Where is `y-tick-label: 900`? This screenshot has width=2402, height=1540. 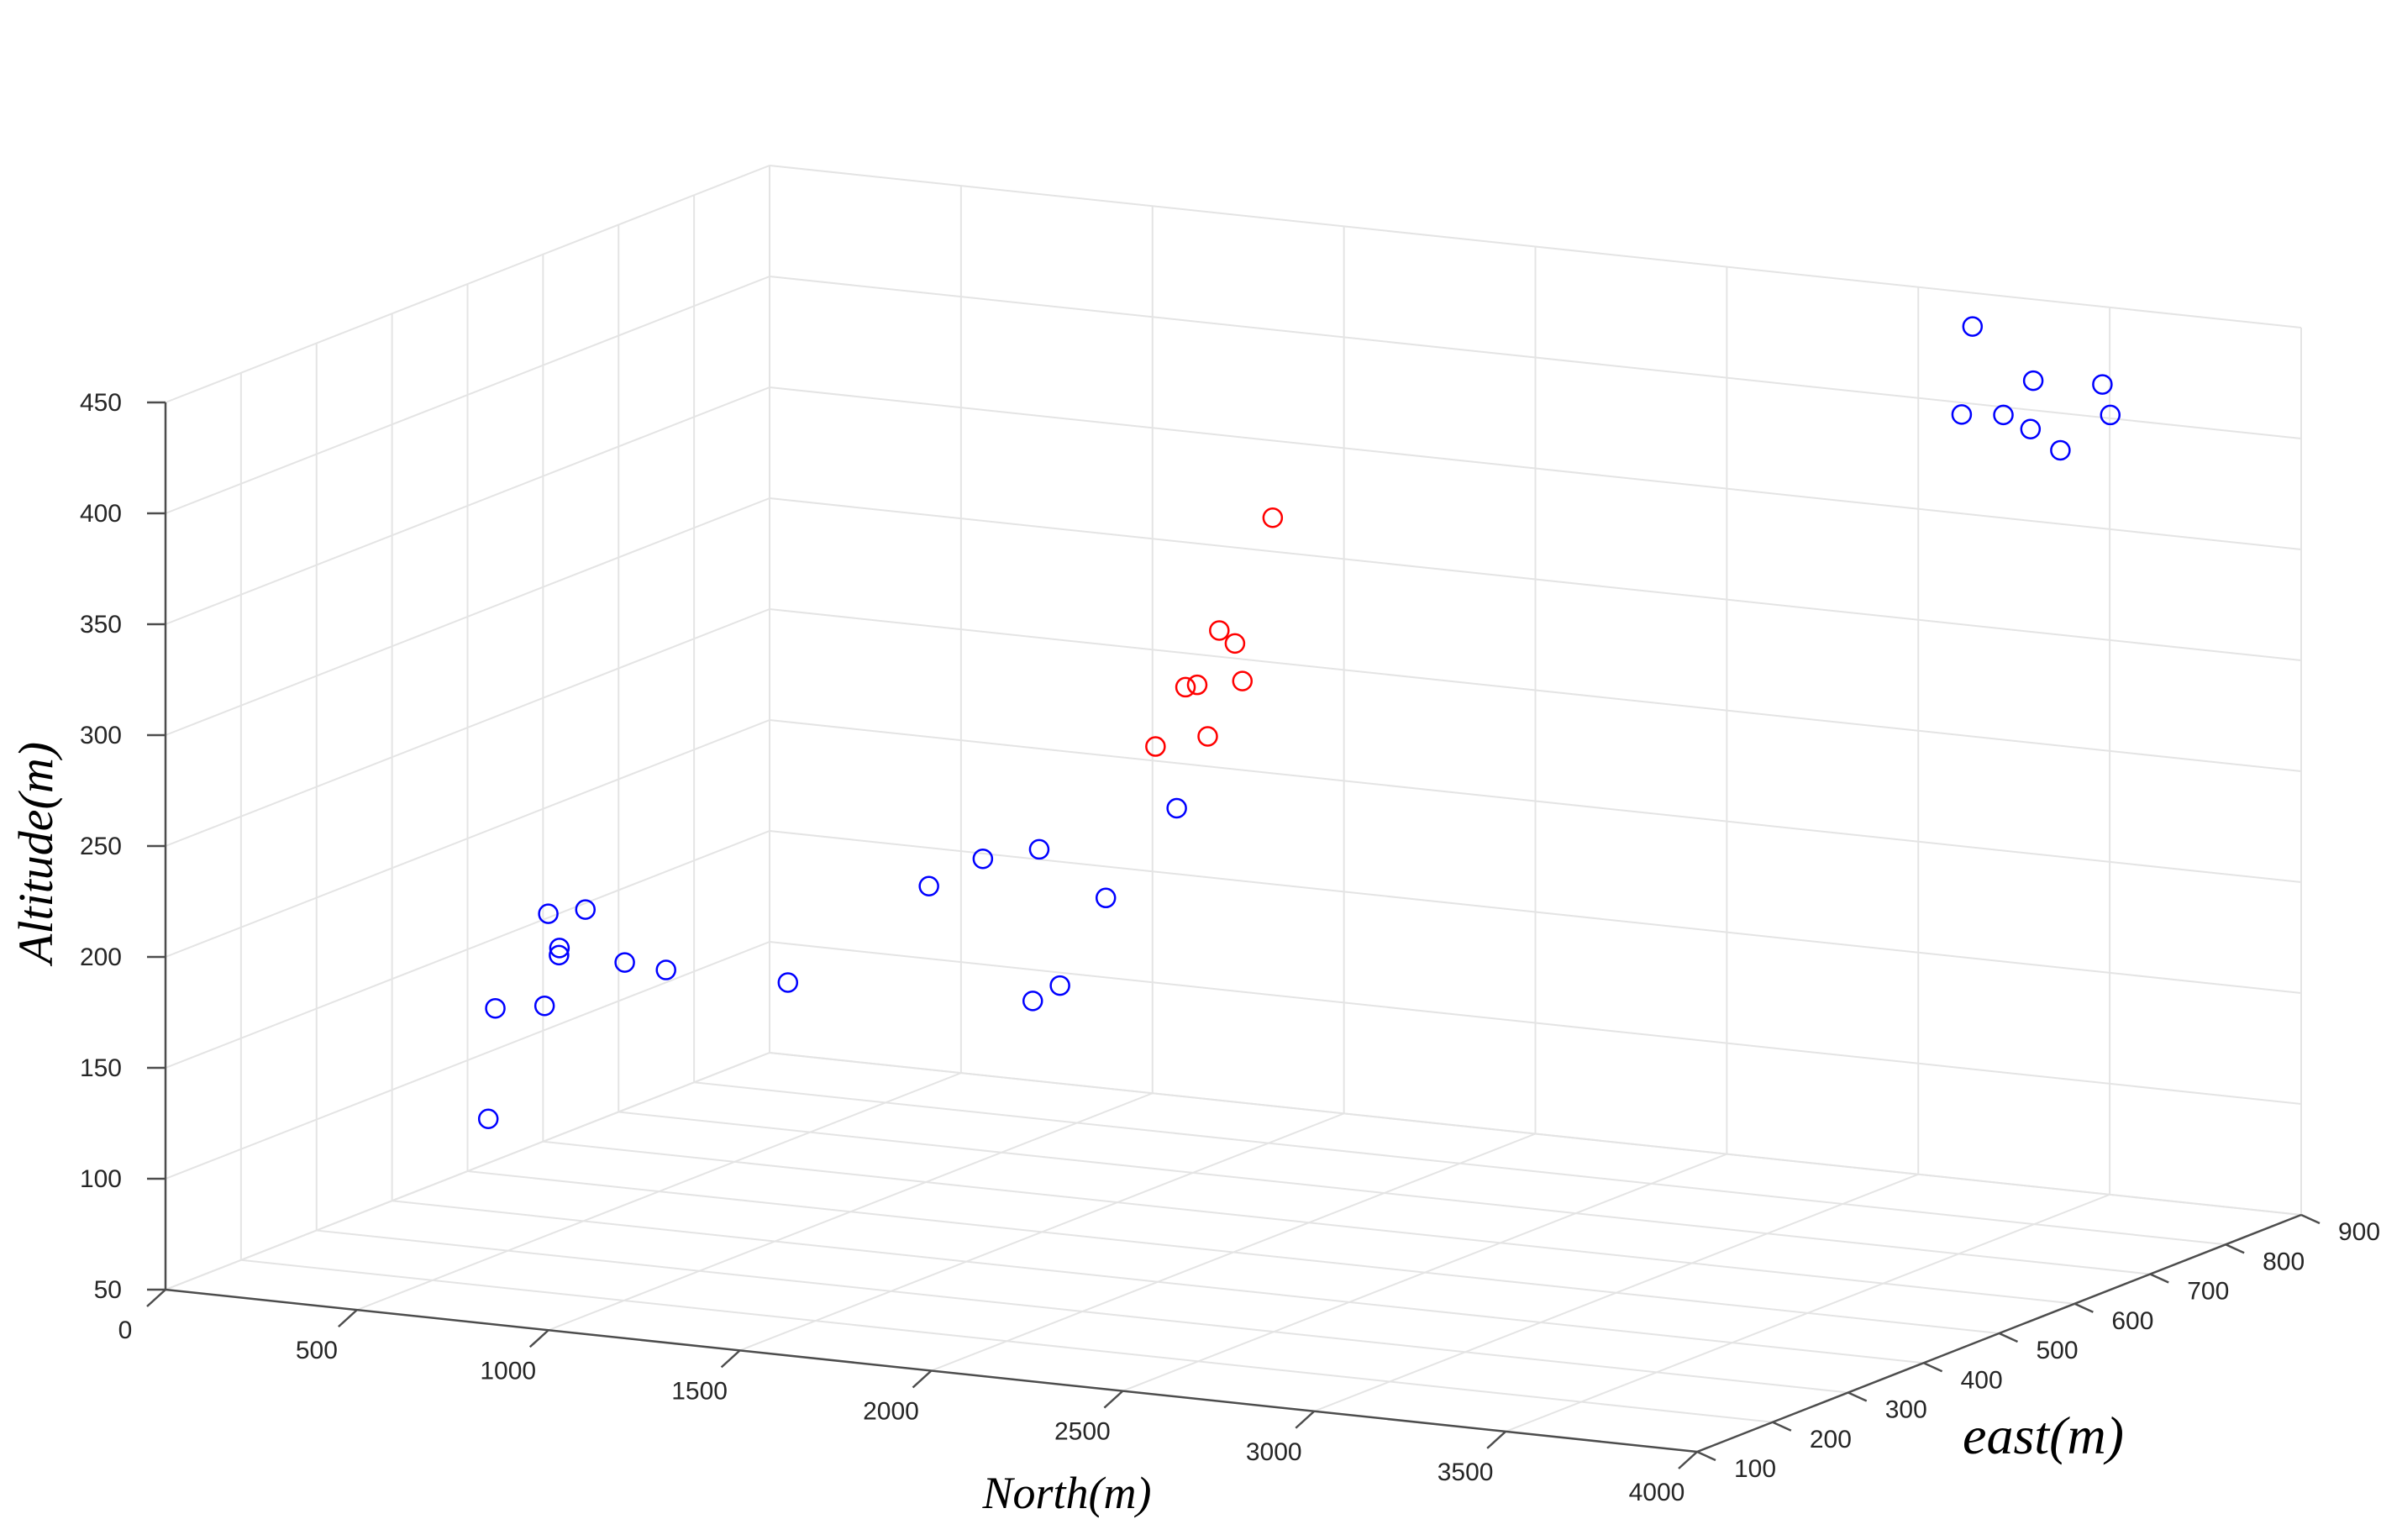 y-tick-label: 900 is located at coordinates (2359, 1232).